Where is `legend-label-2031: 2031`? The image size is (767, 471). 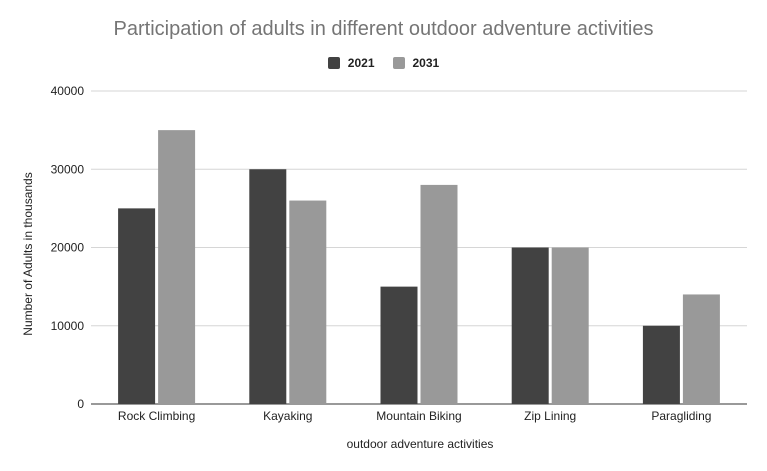 legend-label-2031: 2031 is located at coordinates (426, 63).